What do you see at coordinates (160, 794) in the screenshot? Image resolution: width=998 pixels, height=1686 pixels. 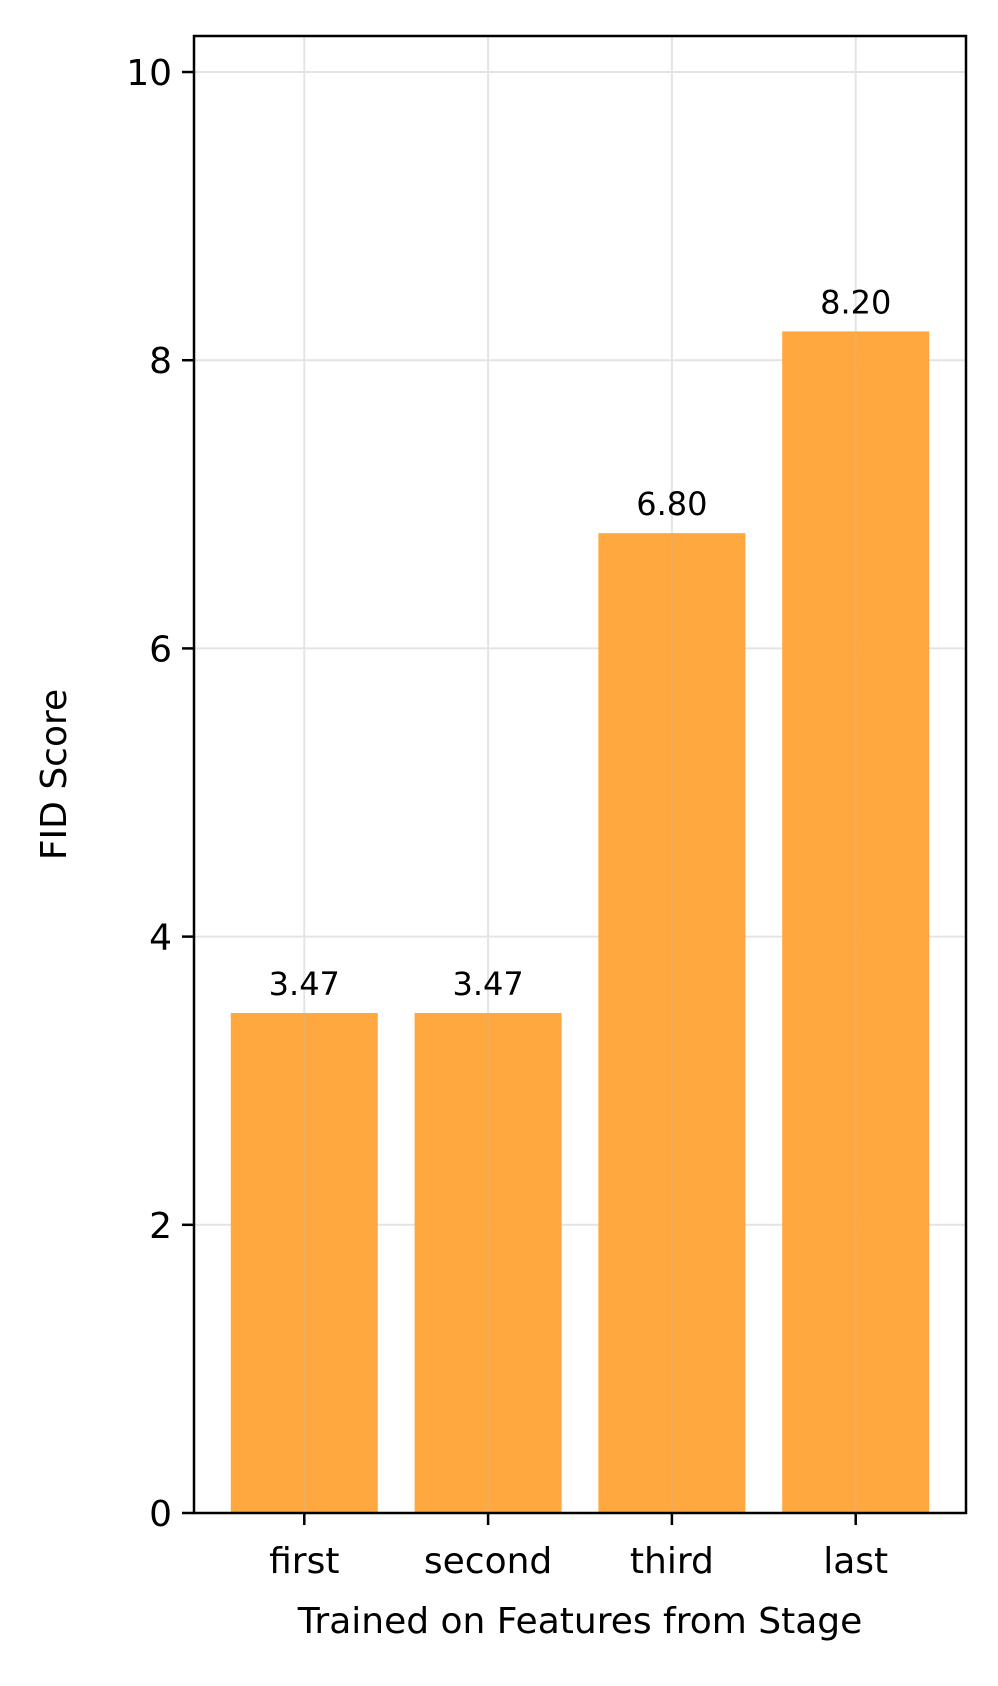 I see `y-axis-ticks: 0 2 4 6 8 10` at bounding box center [160, 794].